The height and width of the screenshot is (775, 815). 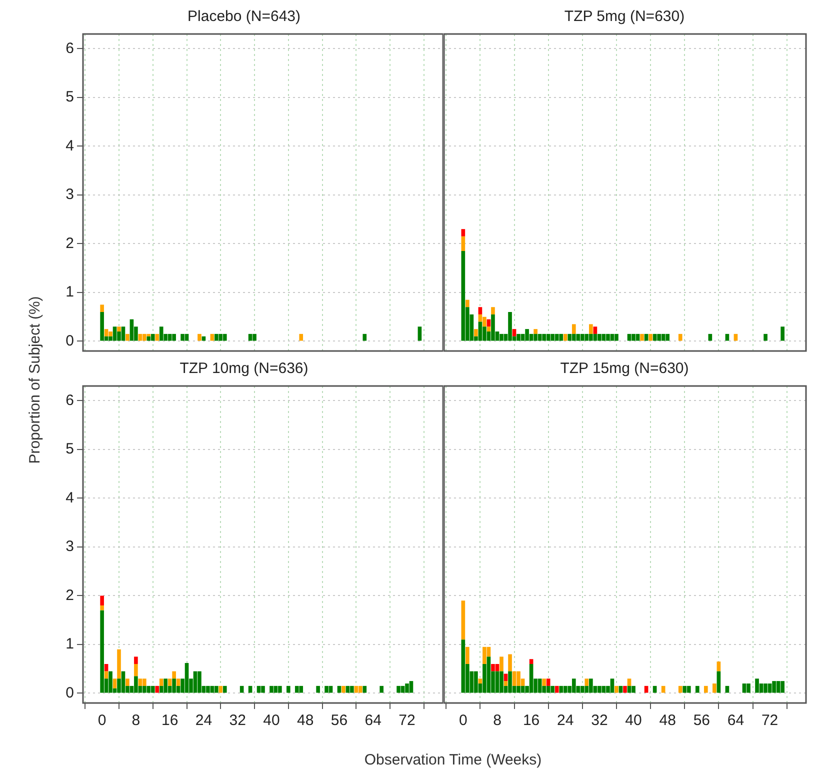 What do you see at coordinates (624, 369) in the screenshot?
I see `chart-title: TZP 15mg (N=630)` at bounding box center [624, 369].